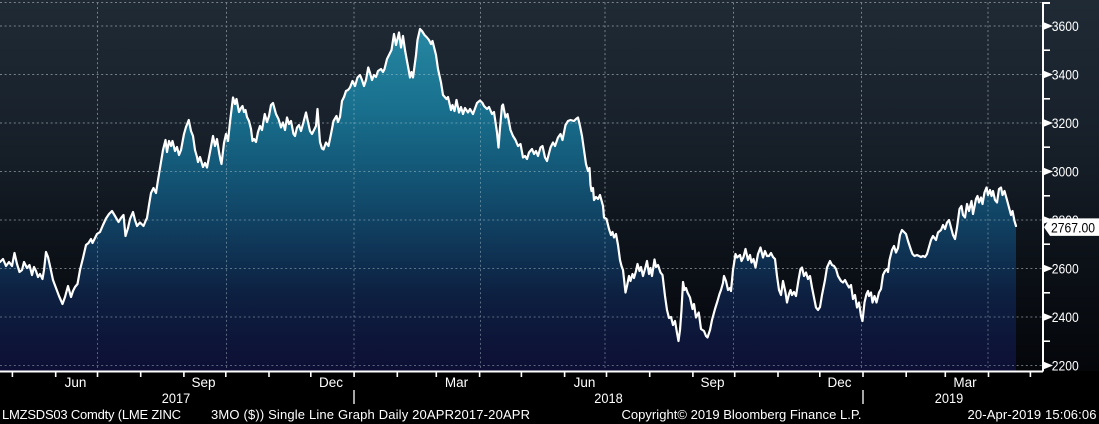  Describe the element at coordinates (176, 398) in the screenshot. I see `svg-text: 2017` at that location.